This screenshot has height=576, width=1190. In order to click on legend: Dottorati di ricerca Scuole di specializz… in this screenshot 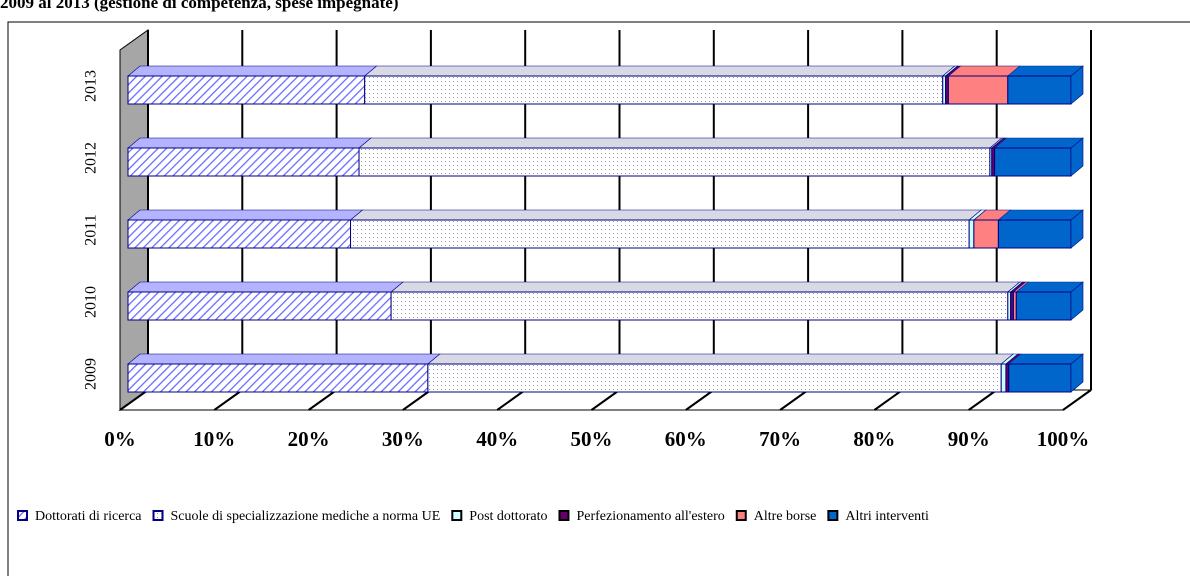, I will do `click(473, 516)`.